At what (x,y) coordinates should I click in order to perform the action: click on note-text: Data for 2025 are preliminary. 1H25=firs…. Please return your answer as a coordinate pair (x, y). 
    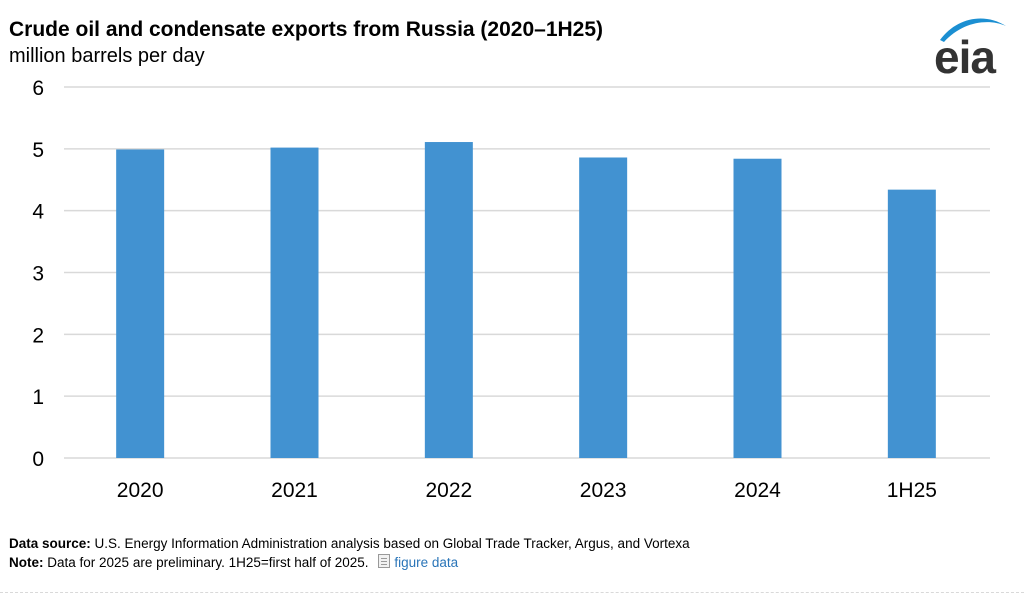
    Looking at the image, I should click on (208, 562).